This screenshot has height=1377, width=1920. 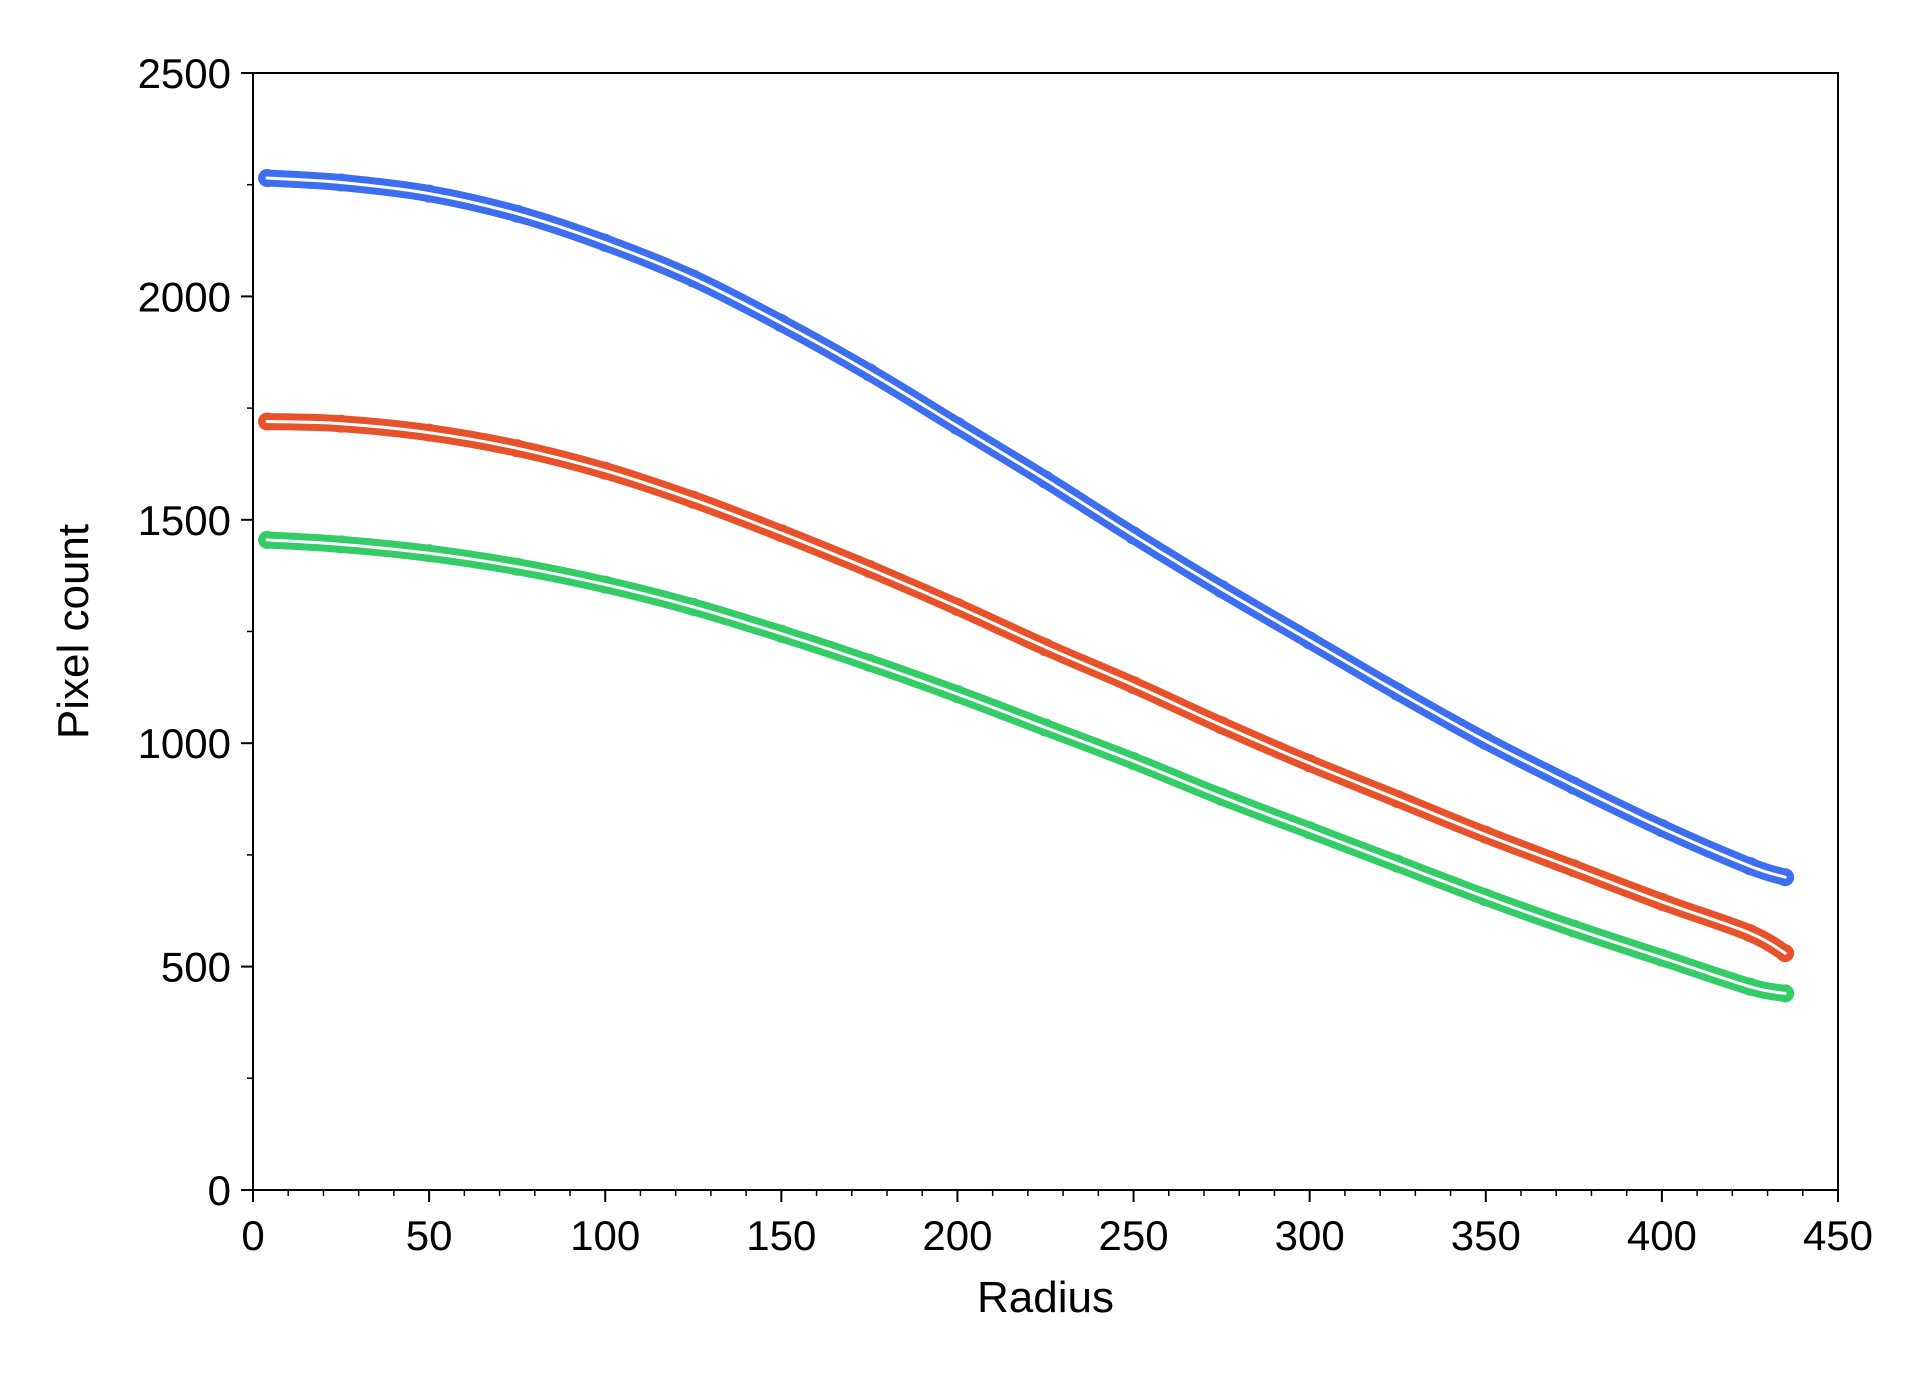 What do you see at coordinates (1838, 1235) in the screenshot?
I see `x-tick-label: 450` at bounding box center [1838, 1235].